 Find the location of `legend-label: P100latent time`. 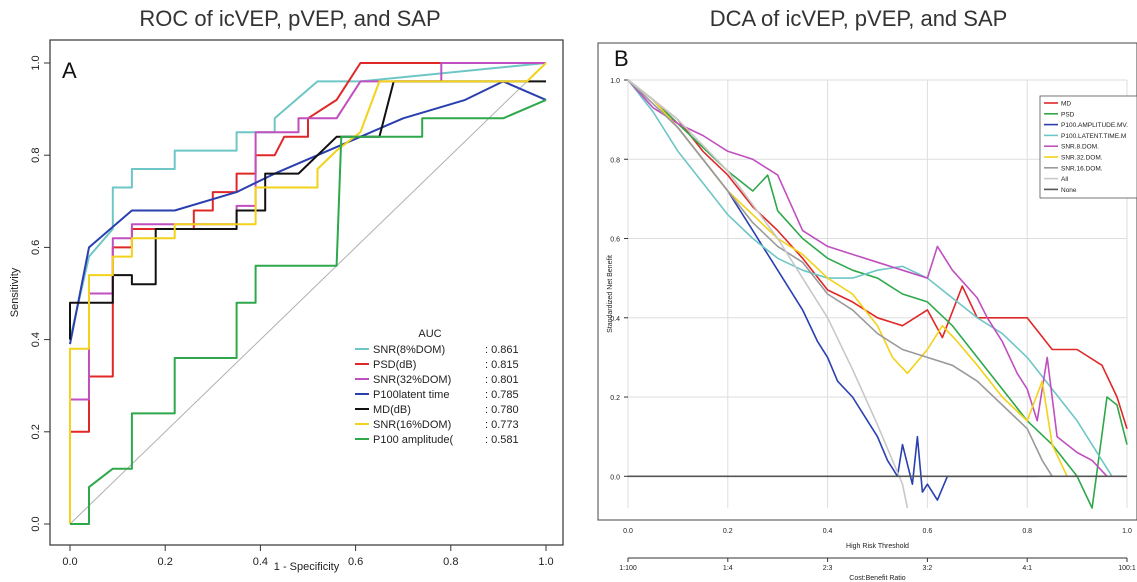

legend-label: P100latent time is located at coordinates (411, 395).